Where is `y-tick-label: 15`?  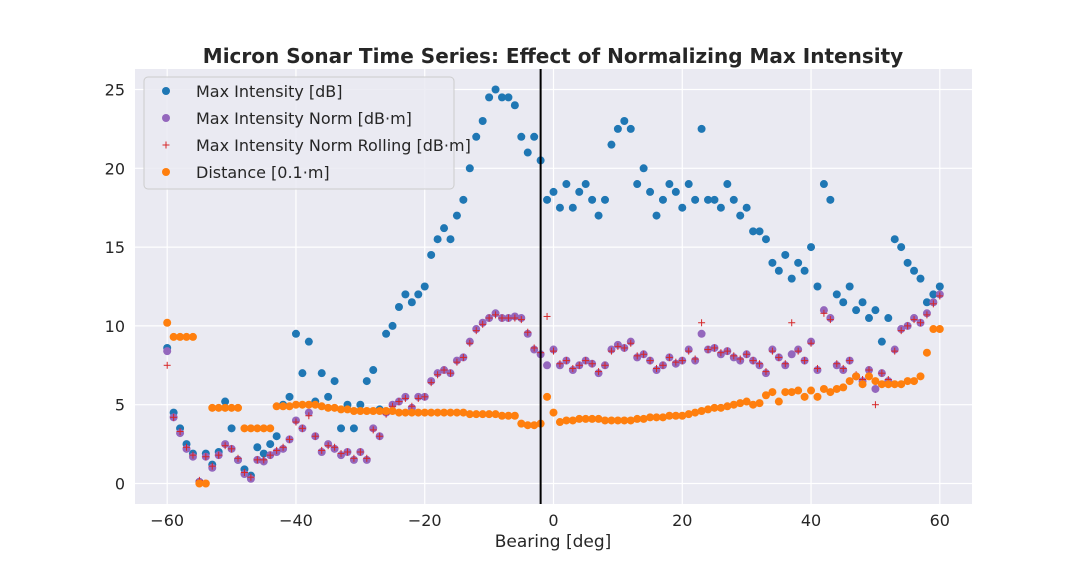 y-tick-label: 15 is located at coordinates (115, 247).